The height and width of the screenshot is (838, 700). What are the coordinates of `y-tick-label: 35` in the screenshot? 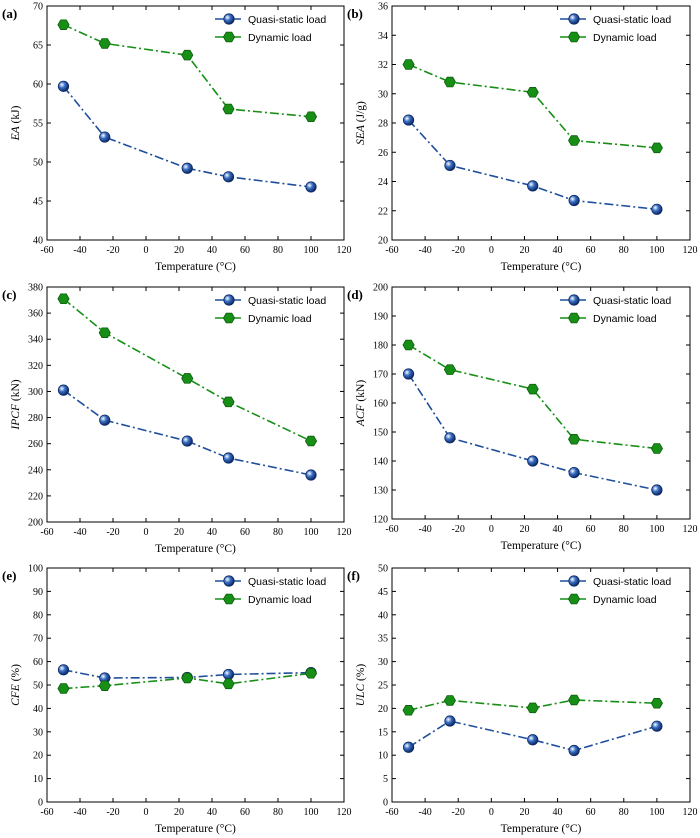 It's located at (383, 639).